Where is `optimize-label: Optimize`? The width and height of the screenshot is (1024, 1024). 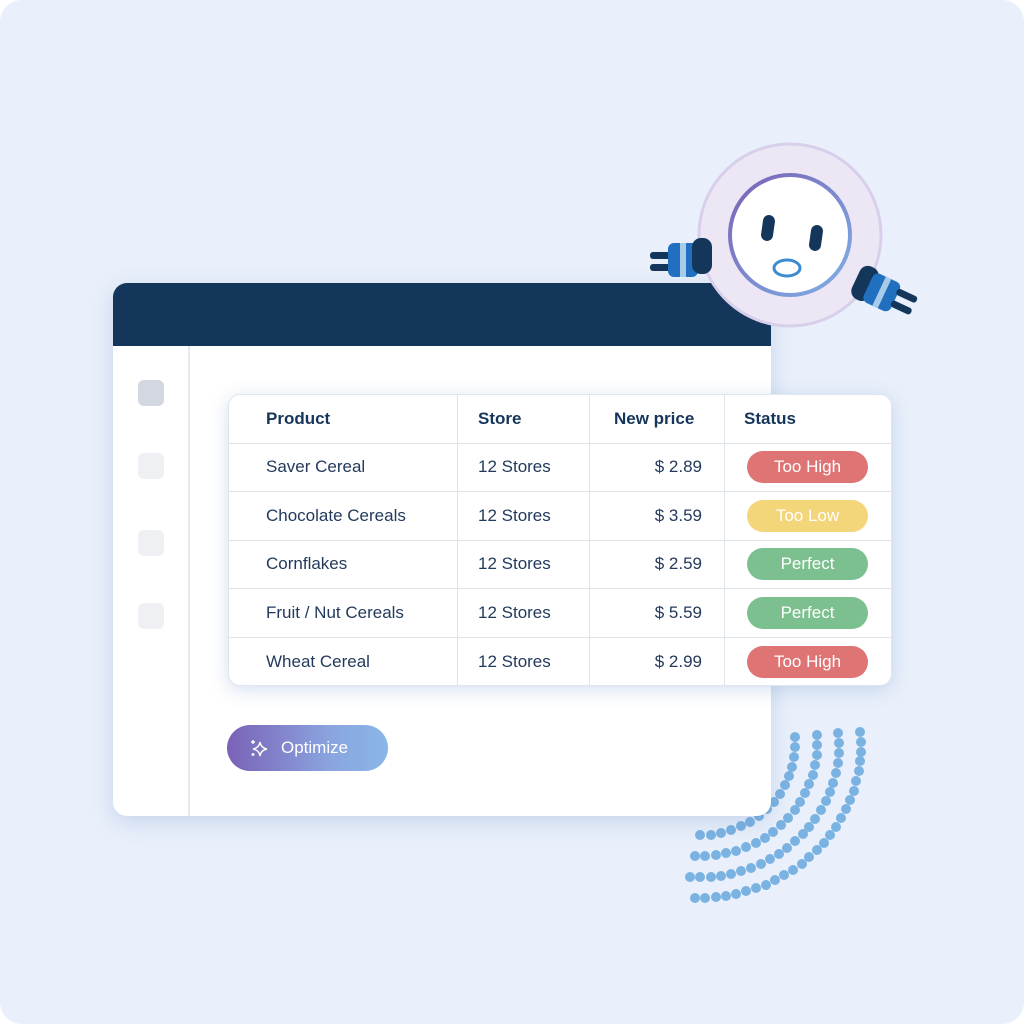 optimize-label: Optimize is located at coordinates (315, 747).